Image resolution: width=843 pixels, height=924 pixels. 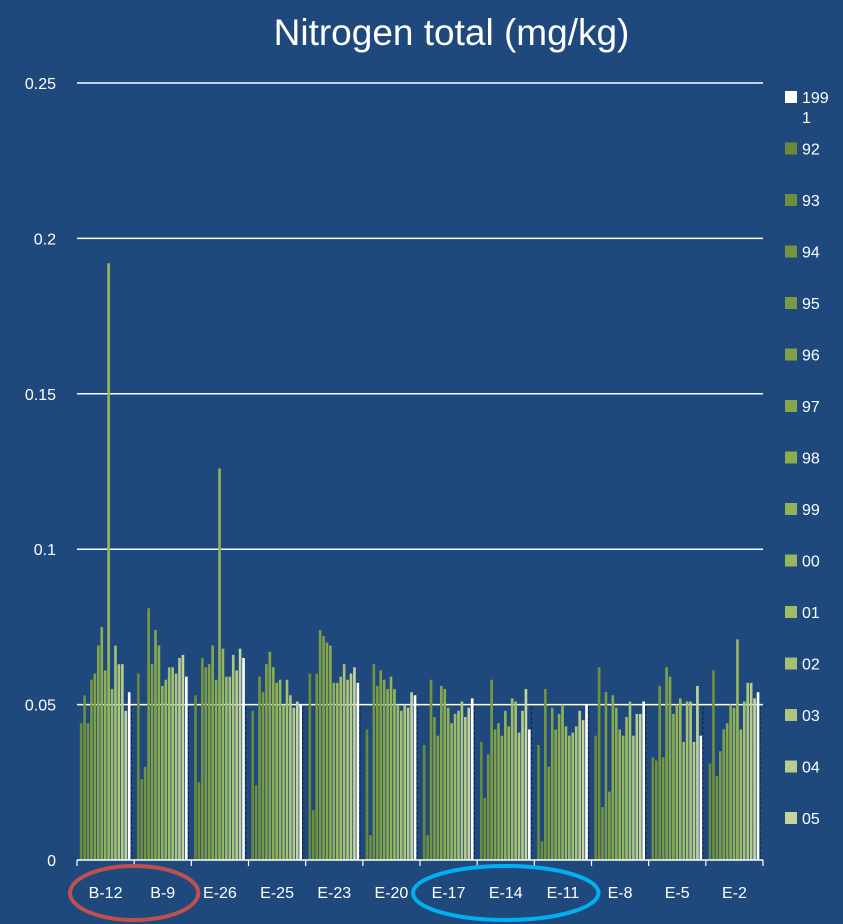 I want to click on legend-label: 94, so click(x=811, y=253).